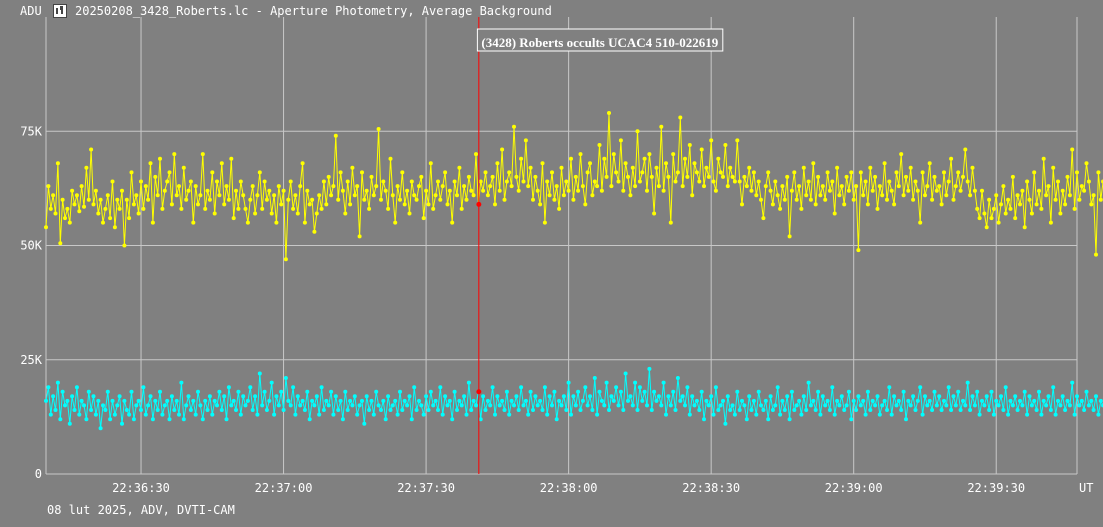 This screenshot has width=1103, height=527. What do you see at coordinates (38, 474) in the screenshot?
I see `y-tick-label: 0` at bounding box center [38, 474].